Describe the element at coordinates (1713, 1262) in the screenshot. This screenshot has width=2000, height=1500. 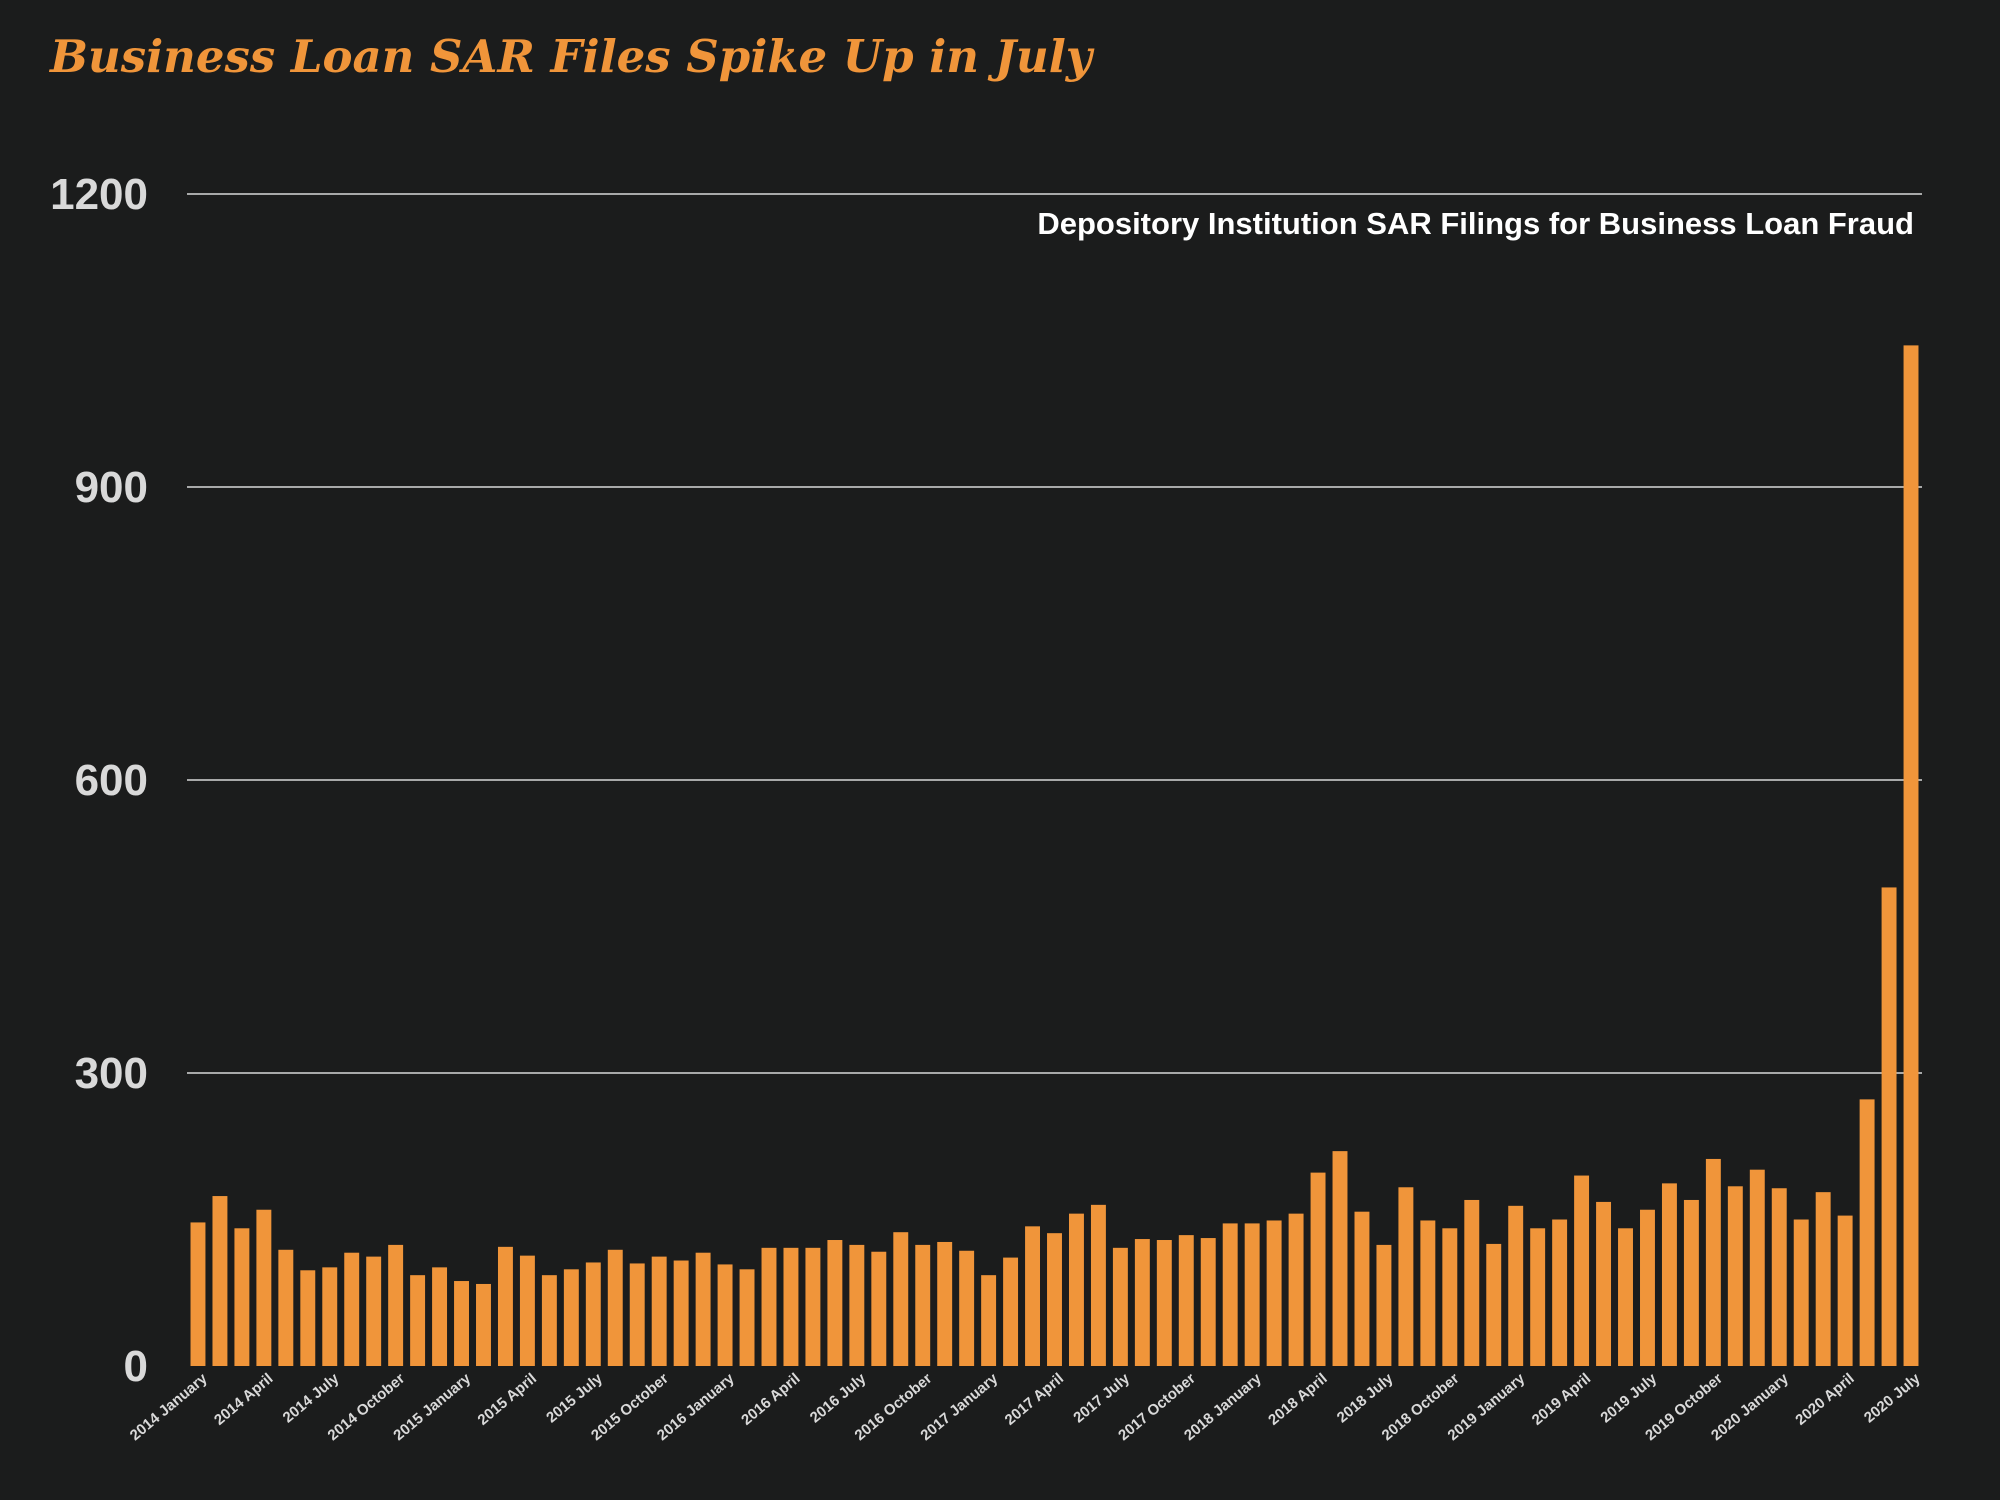
I see `bar: 2019 October: 212` at that location.